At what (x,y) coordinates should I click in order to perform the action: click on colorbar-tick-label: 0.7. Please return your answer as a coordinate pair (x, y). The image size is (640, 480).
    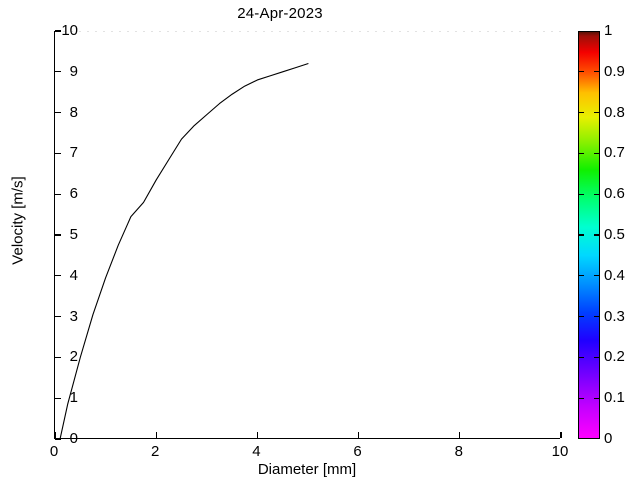
    Looking at the image, I should click on (614, 153).